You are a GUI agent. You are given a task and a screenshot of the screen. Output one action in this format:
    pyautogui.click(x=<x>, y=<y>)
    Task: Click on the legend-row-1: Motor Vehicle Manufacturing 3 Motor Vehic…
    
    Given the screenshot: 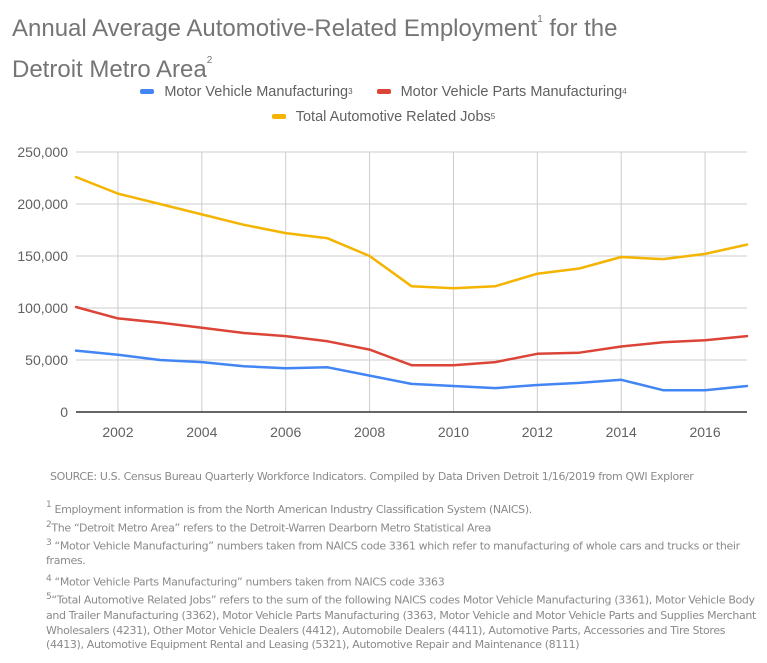 What is the action you would take?
    pyautogui.click(x=383, y=91)
    